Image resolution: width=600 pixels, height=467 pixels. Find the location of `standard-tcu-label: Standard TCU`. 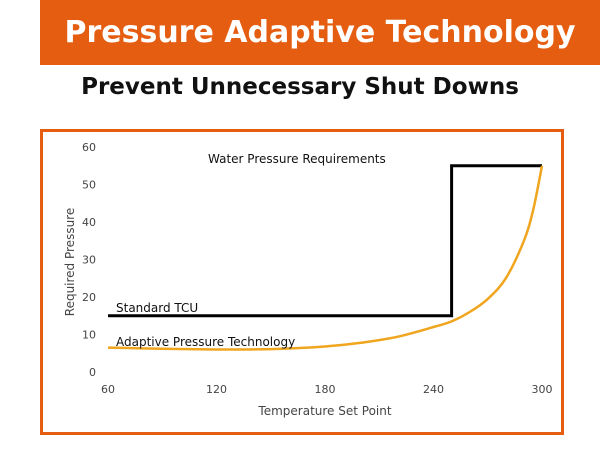

standard-tcu-label: Standard TCU is located at coordinates (157, 308).